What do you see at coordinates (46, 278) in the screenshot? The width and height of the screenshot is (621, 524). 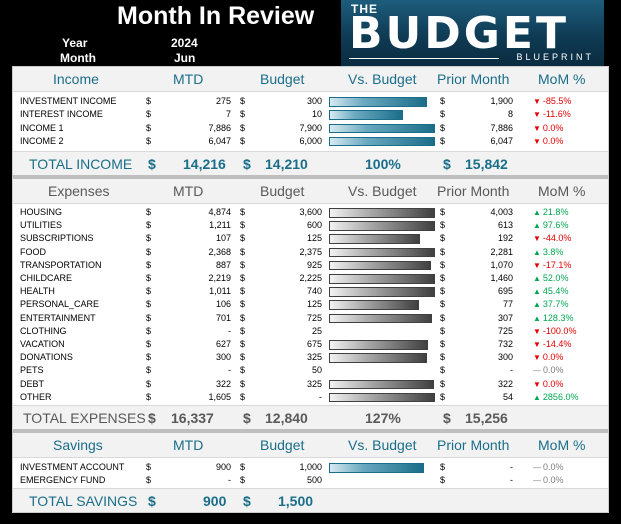 I see `row-name: CHILDCARE` at bounding box center [46, 278].